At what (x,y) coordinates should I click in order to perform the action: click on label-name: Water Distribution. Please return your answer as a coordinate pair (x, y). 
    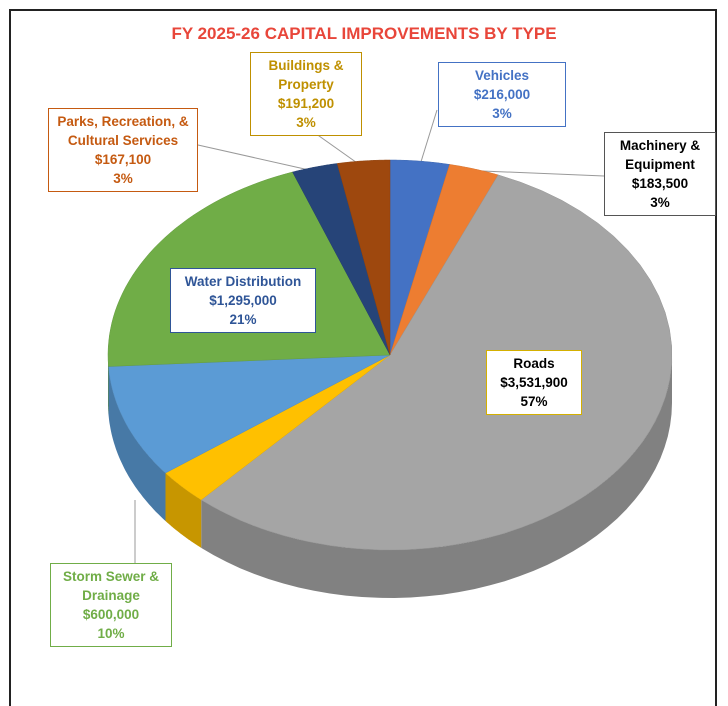
    Looking at the image, I should click on (243, 281).